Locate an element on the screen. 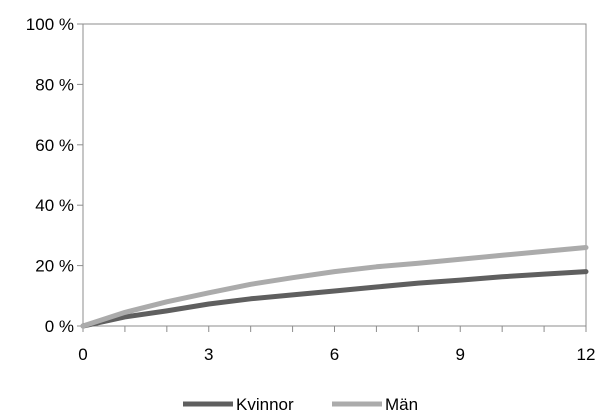 The image size is (598, 413). x-axis: 0 3 6 9 12 is located at coordinates (336, 345).